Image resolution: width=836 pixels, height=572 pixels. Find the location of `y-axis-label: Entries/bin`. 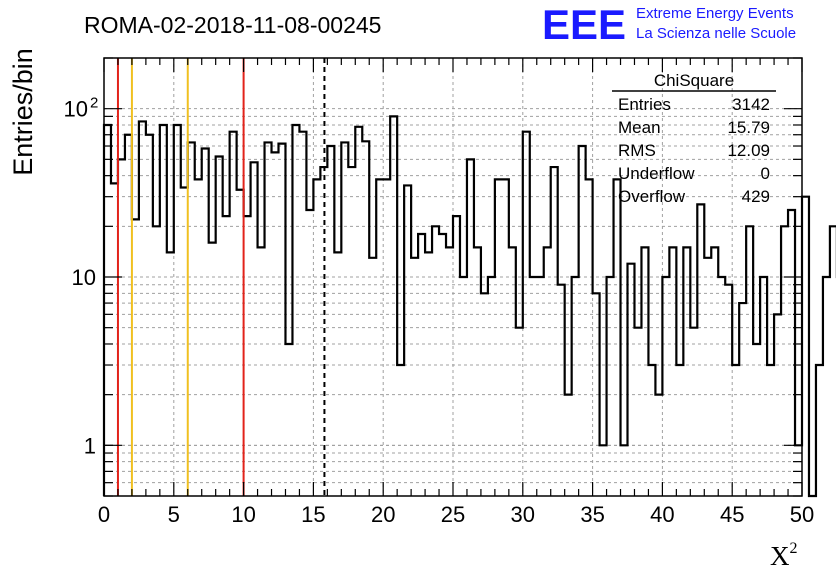

y-axis-label: Entries/bin is located at coordinates (23, 112).